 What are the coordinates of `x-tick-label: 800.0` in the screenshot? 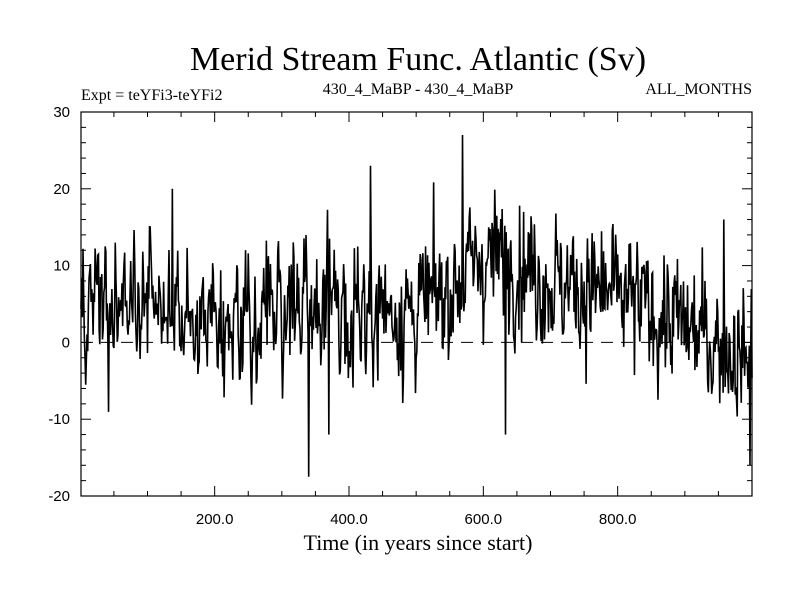 It's located at (618, 519).